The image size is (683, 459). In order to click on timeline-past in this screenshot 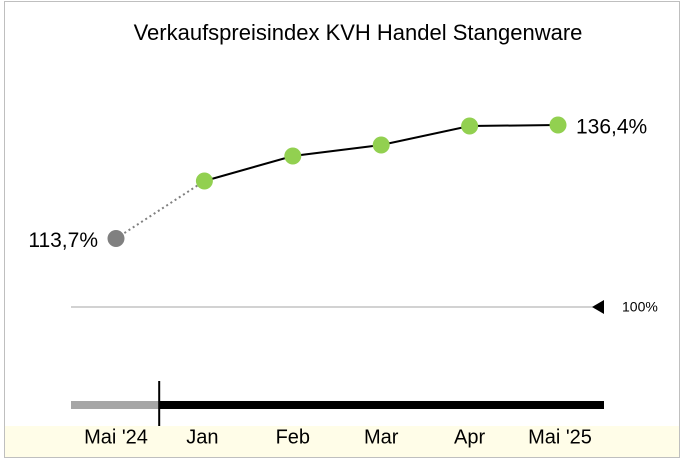, I will do `click(115, 405)`.